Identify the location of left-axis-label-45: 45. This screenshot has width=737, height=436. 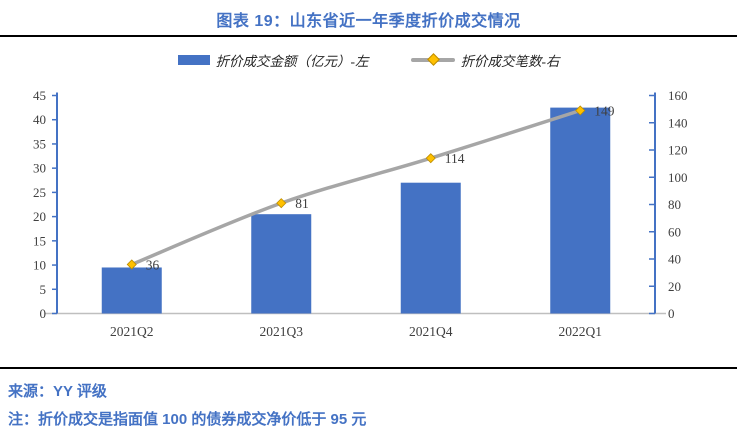
(39, 95).